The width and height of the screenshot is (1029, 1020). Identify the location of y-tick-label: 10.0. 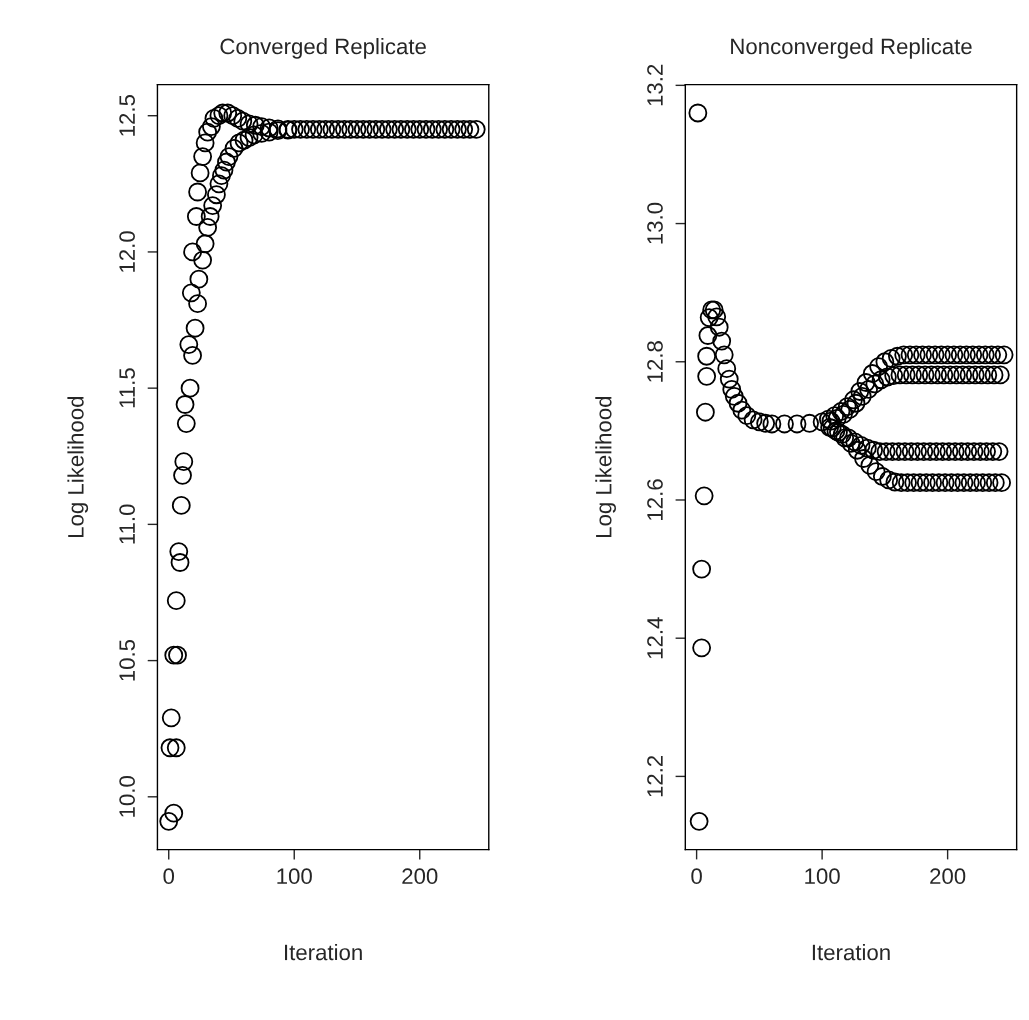
(127, 796).